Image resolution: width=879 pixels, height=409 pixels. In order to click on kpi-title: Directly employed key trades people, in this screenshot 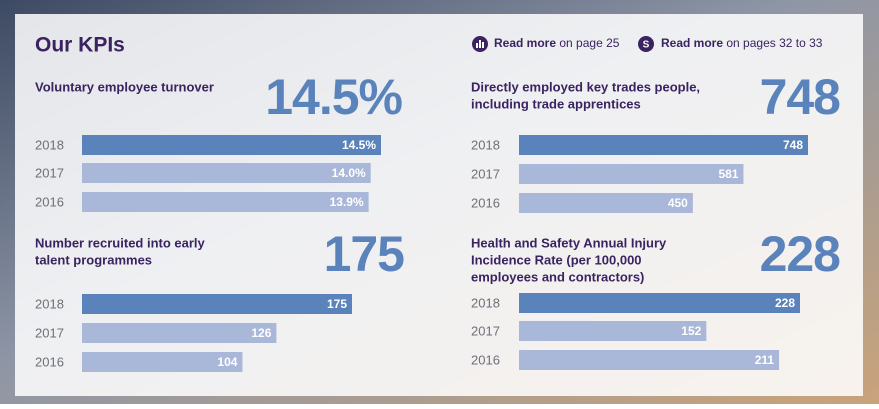, I will do `click(585, 86)`.